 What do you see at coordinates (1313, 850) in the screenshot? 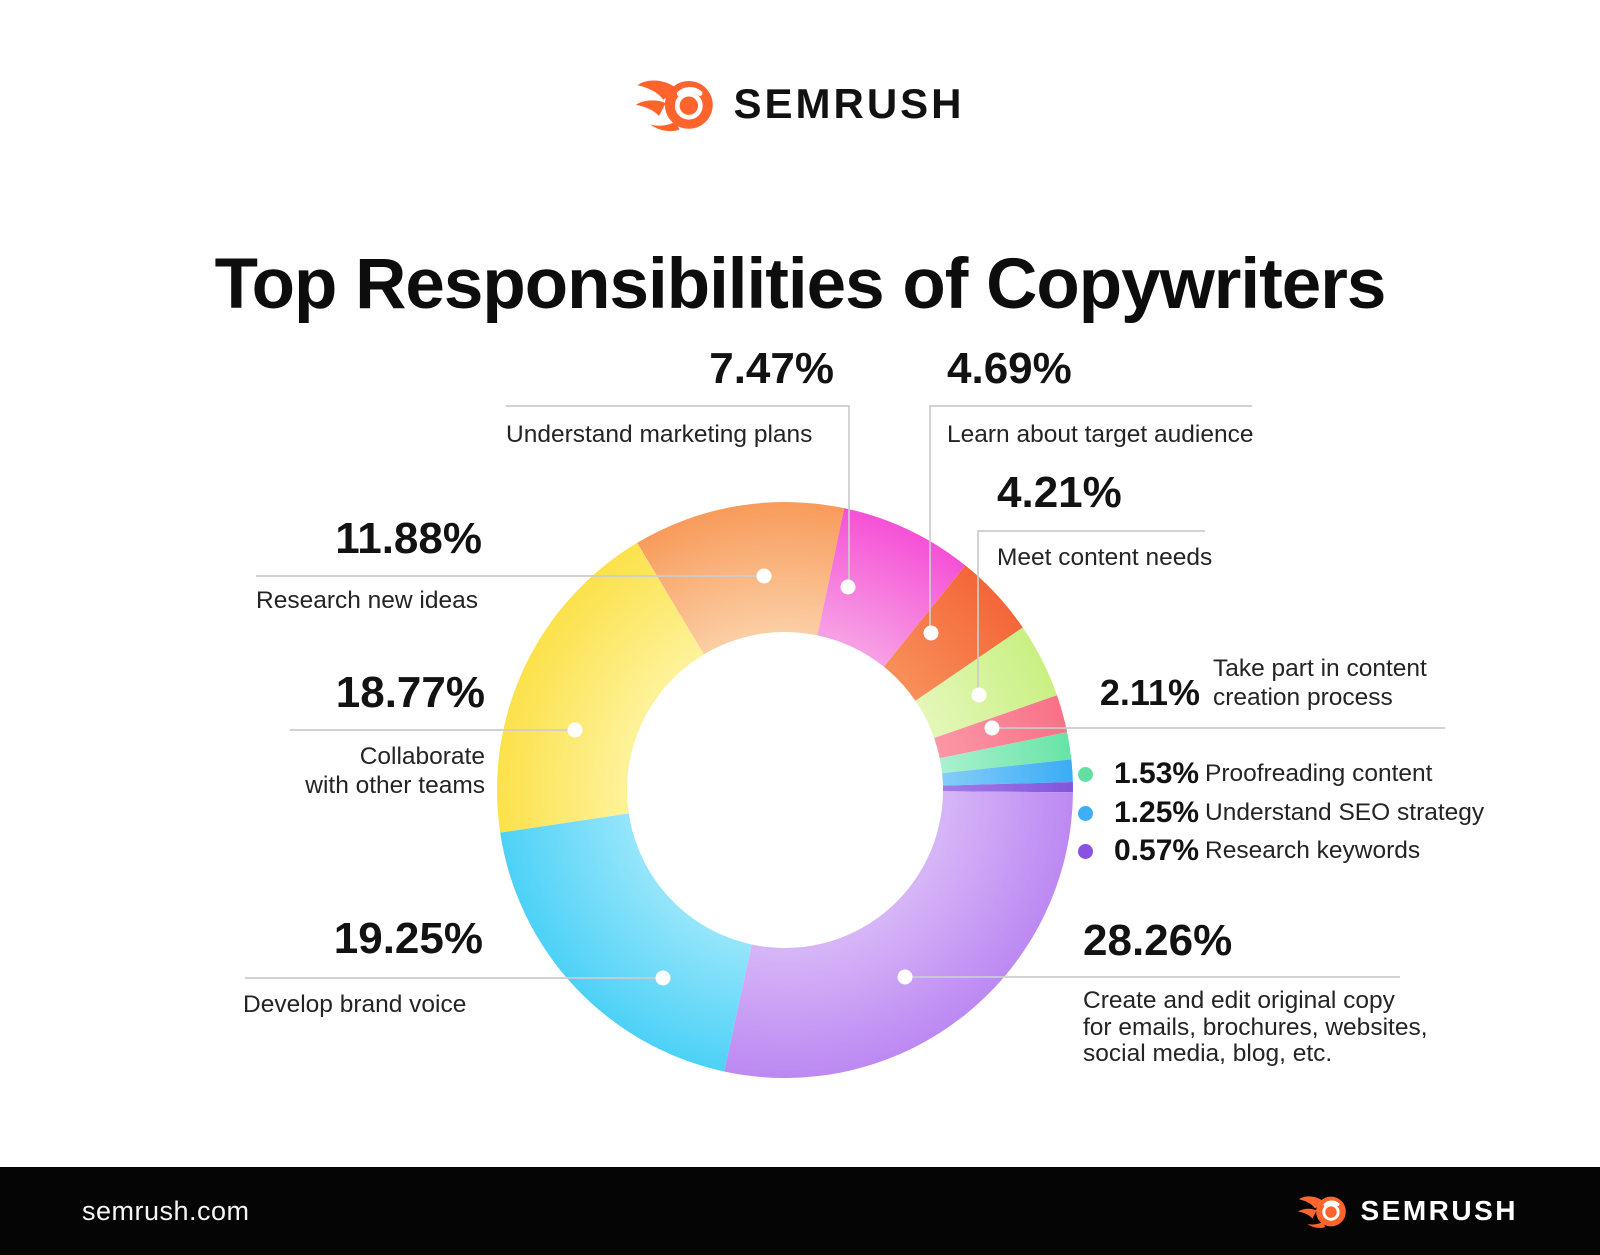
I see `legend-label-keywords: Research keywords` at bounding box center [1313, 850].